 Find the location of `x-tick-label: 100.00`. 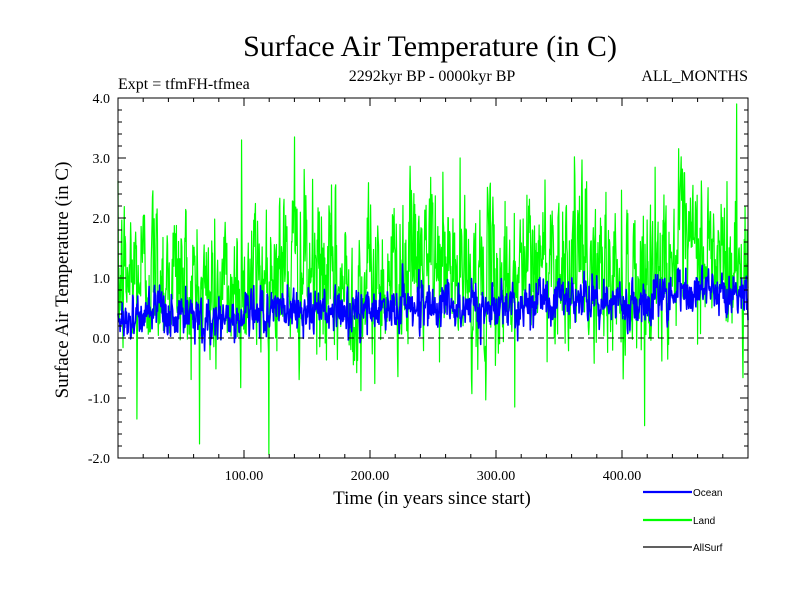

x-tick-label: 100.00 is located at coordinates (244, 476).